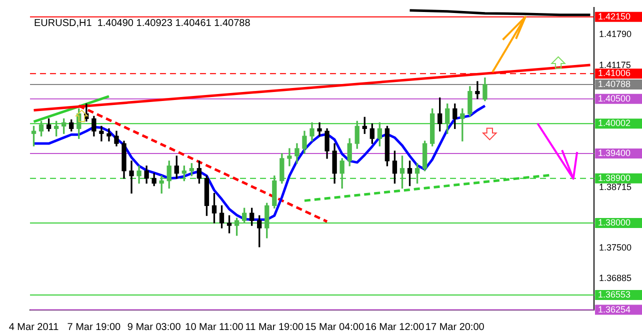 The width and height of the screenshot is (642, 336). Describe the element at coordinates (34, 327) in the screenshot. I see `x-tick-label: 4 Mar 2011` at that location.